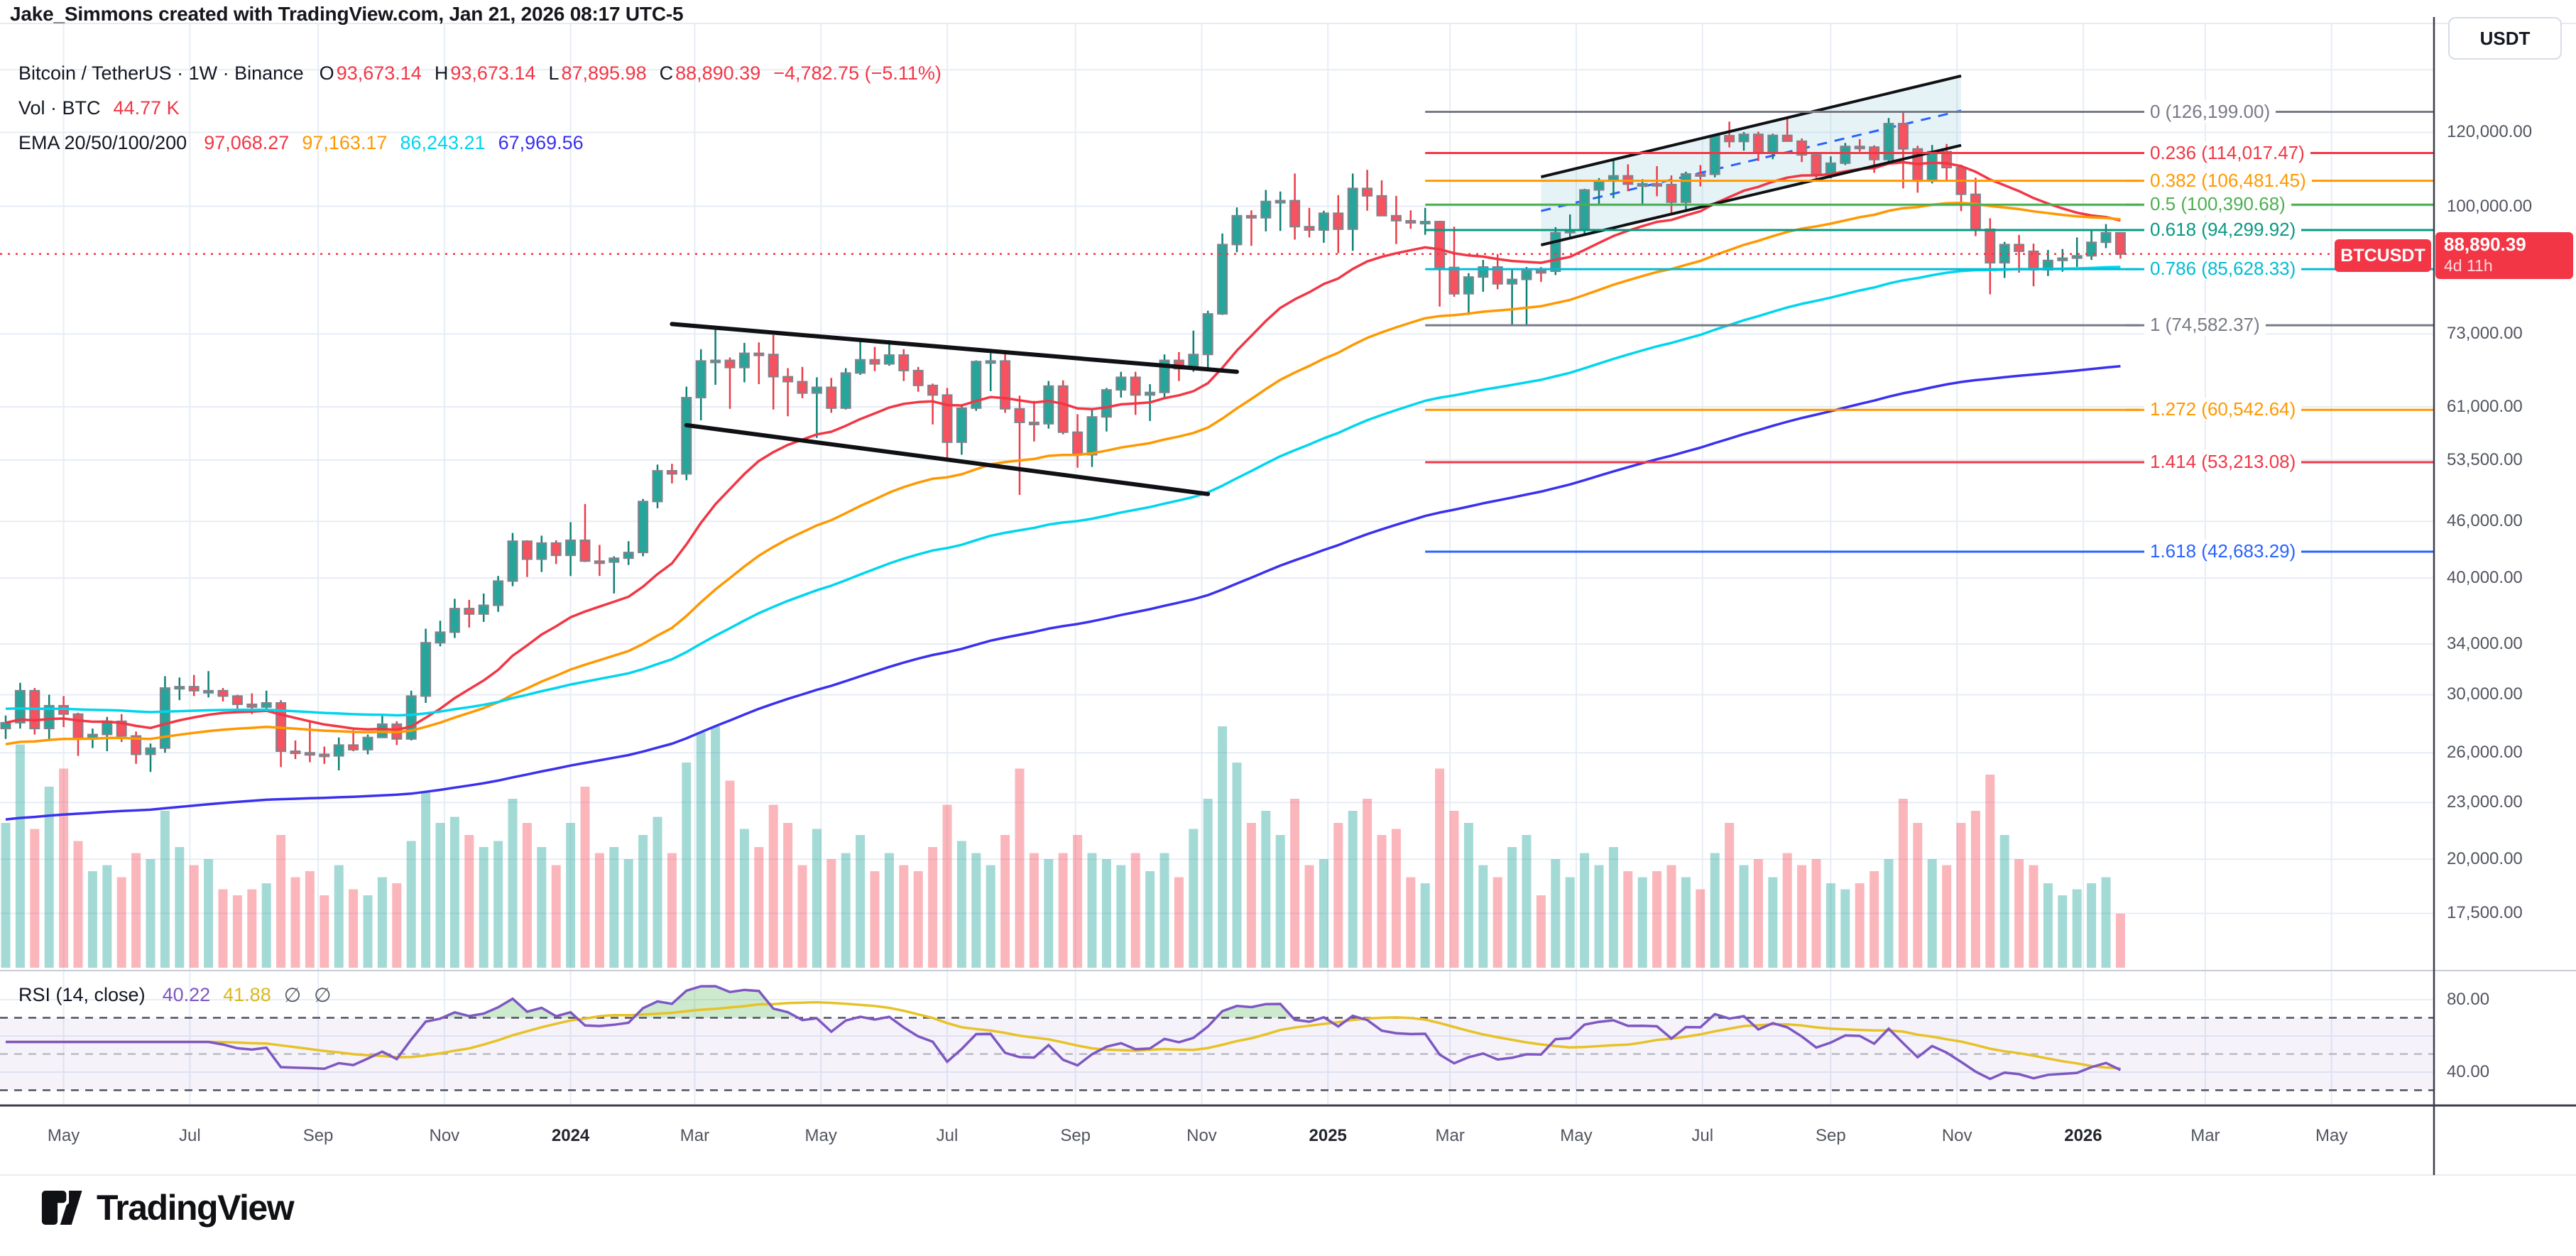 Image resolution: width=2576 pixels, height=1256 pixels. What do you see at coordinates (161, 73) in the screenshot?
I see `symbol-title: Bitcoin / TetherUS · 1W · Binance` at bounding box center [161, 73].